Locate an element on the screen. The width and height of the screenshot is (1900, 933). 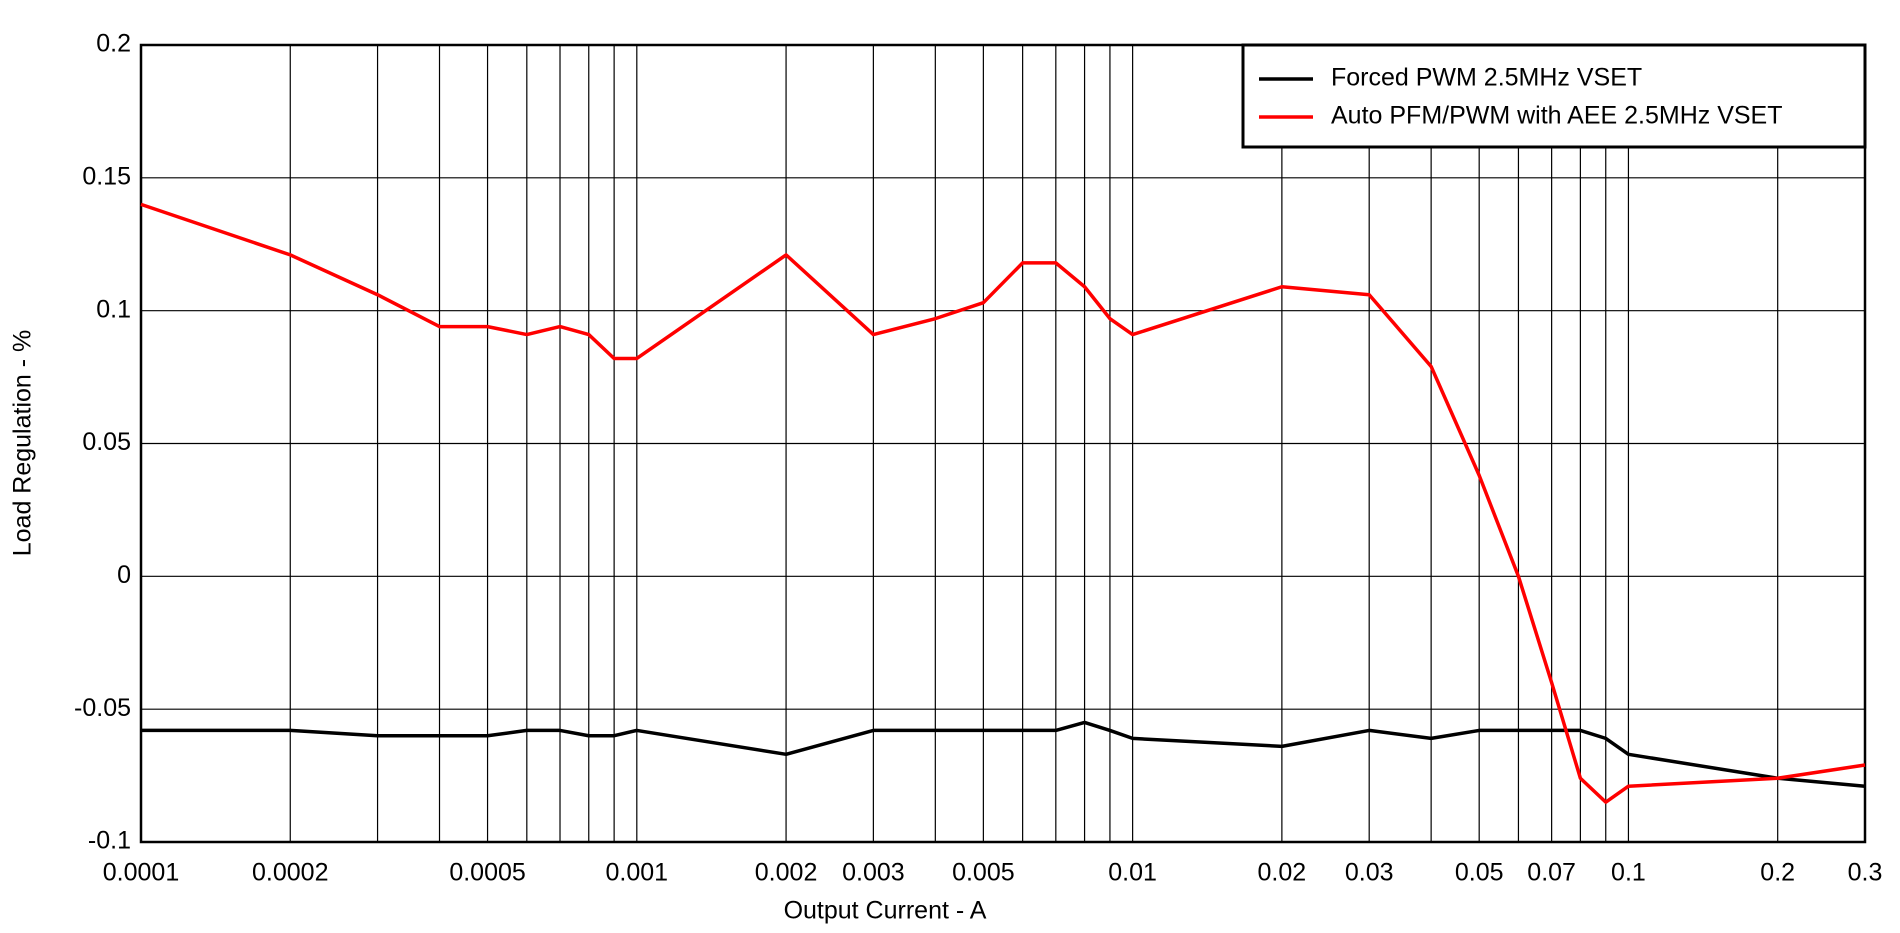
y-tick-label: -0.1 is located at coordinates (109, 841).